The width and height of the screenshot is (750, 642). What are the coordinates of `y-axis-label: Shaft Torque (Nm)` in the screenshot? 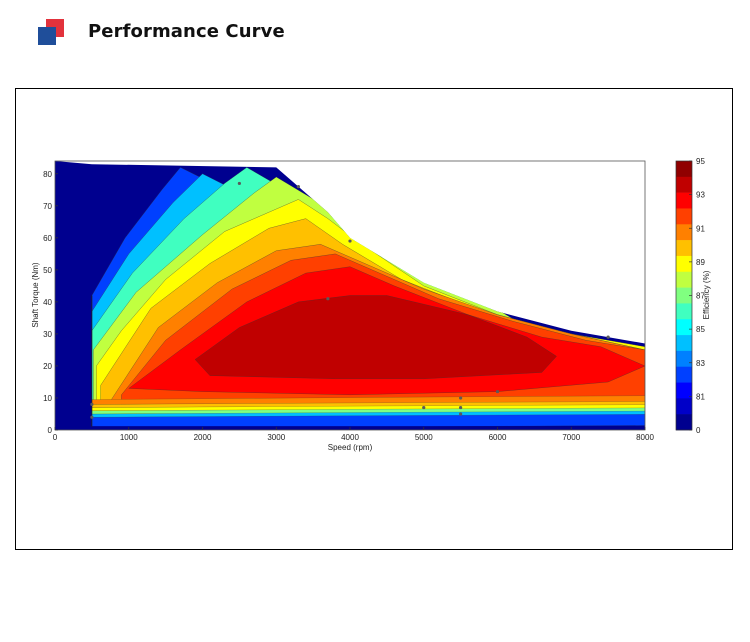 It's located at (35, 295).